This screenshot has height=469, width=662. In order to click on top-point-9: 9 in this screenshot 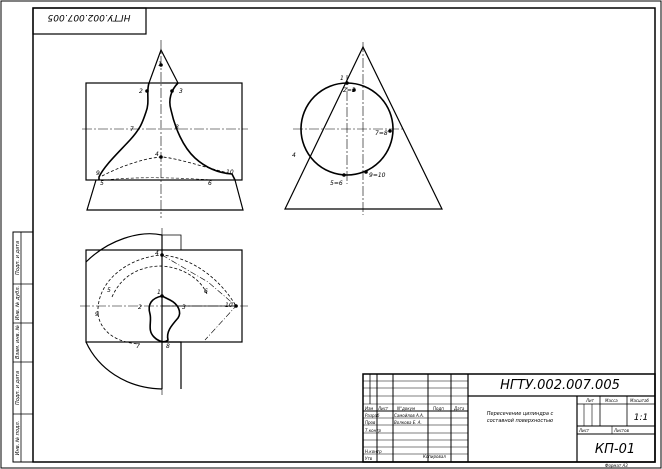, I will do `click(97, 314)`.